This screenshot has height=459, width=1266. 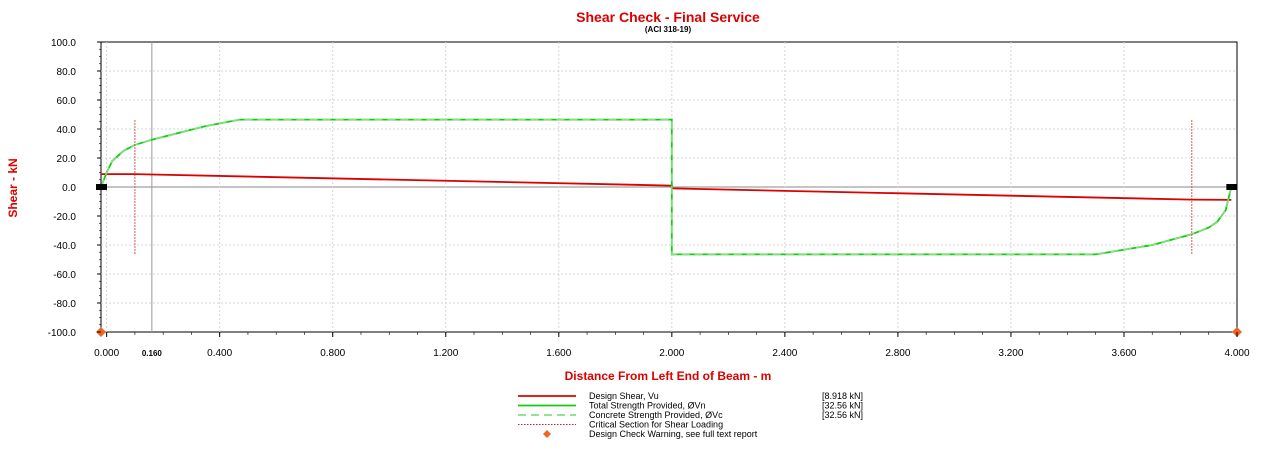 What do you see at coordinates (624, 396) in the screenshot?
I see `legend-label-0: Design Shear, Vu` at bounding box center [624, 396].